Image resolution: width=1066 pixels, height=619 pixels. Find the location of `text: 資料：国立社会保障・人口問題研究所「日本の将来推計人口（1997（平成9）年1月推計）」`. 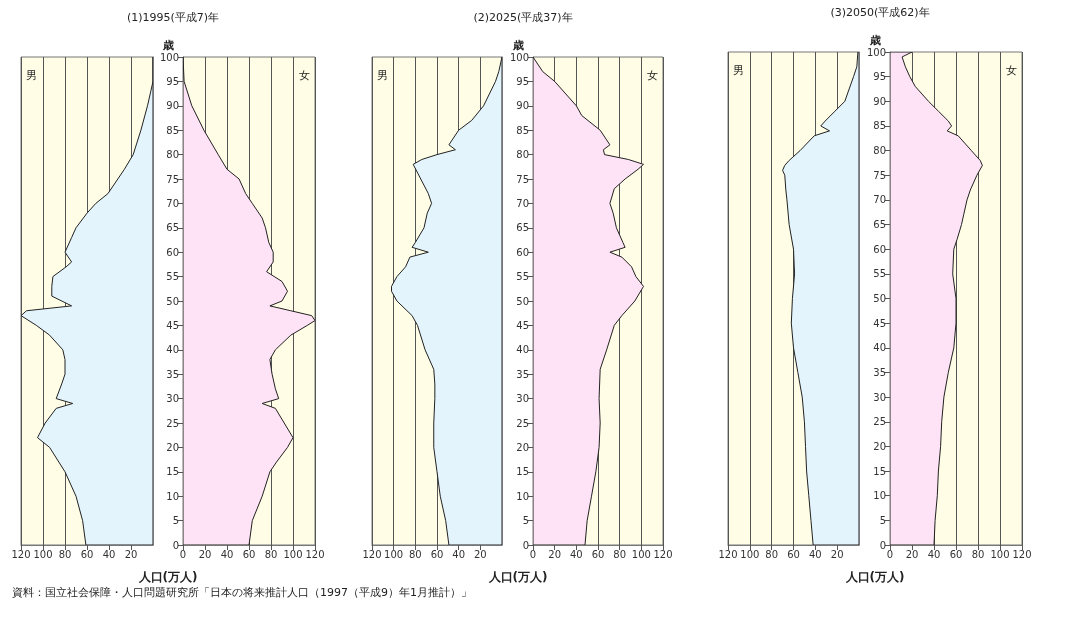

text: 資料：国立社会保障・人口問題研究所「日本の将来推計人口（1997（平成9）年1月推計）」 is located at coordinates (242, 592).